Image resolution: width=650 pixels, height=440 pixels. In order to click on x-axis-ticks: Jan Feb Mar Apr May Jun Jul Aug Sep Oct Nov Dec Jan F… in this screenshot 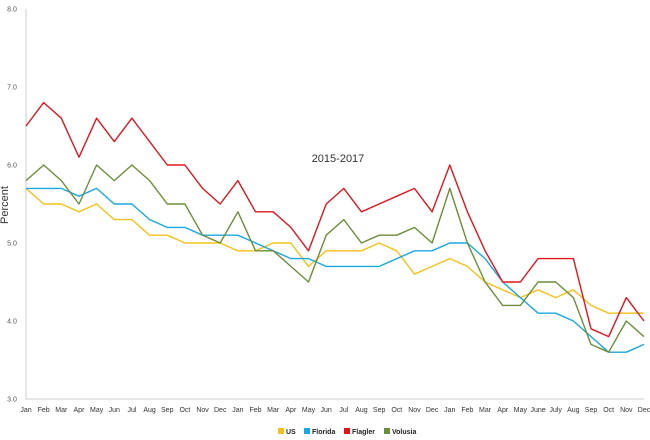, I will do `click(335, 410)`.